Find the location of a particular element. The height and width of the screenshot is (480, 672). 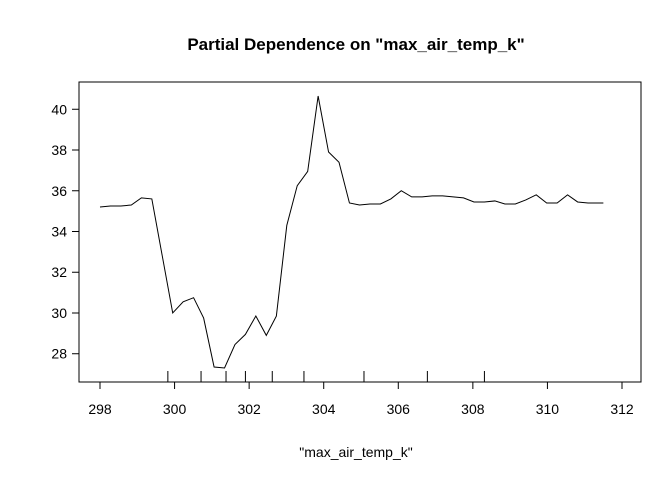

x-tick-label: 306 is located at coordinates (399, 409).